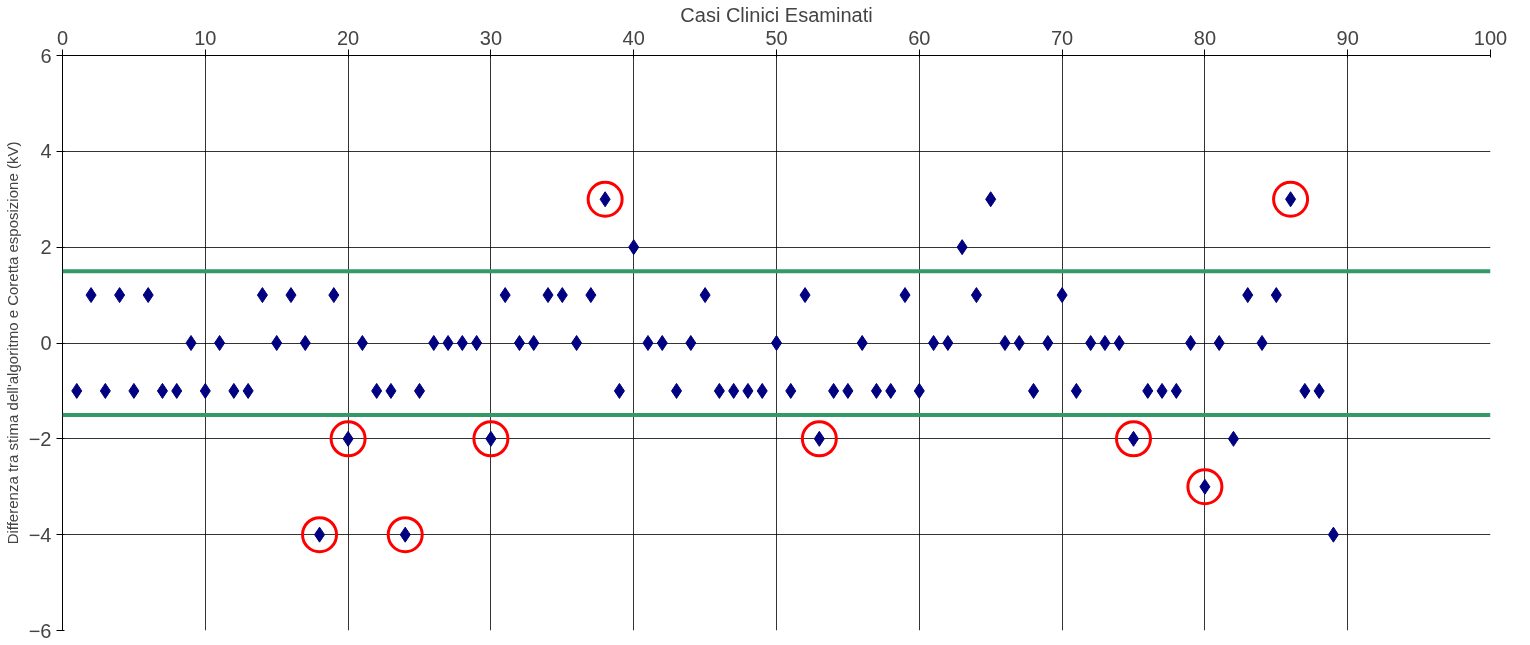 Image resolution: width=1530 pixels, height=645 pixels. What do you see at coordinates (1205, 37) in the screenshot?
I see `x-tick-label: 80` at bounding box center [1205, 37].